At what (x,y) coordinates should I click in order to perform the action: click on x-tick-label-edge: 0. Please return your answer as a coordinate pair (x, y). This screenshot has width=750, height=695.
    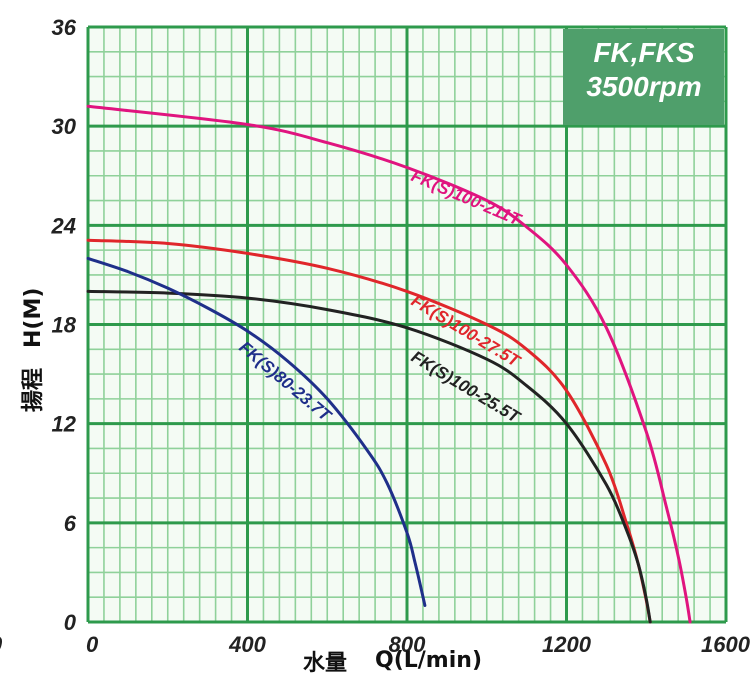
    Looking at the image, I should click on (1, 644).